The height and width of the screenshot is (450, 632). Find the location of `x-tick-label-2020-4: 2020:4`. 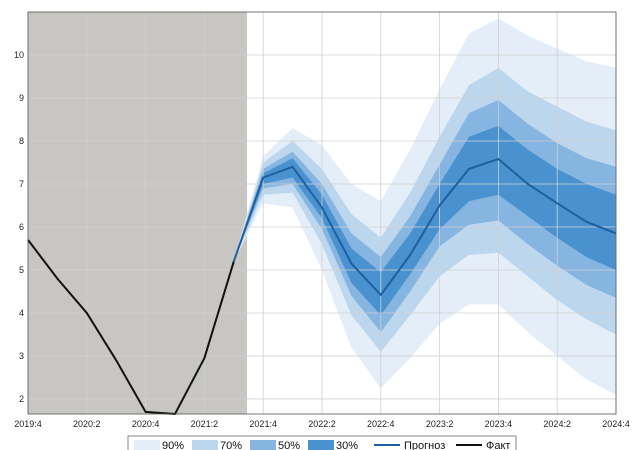

x-tick-label-2020-4: 2020:4 is located at coordinates (146, 424).